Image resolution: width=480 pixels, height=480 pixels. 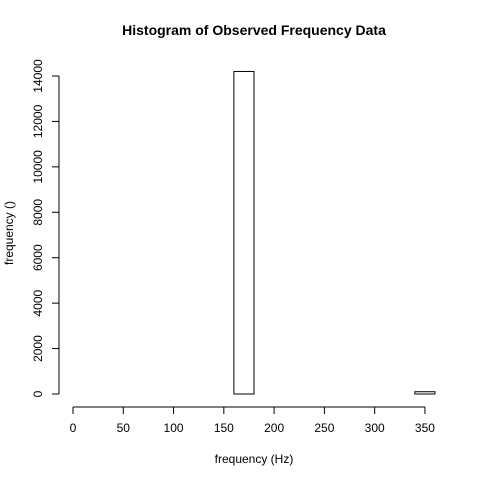 What do you see at coordinates (38, 302) in the screenshot?
I see `y-tick-label-4000: 4000` at bounding box center [38, 302].